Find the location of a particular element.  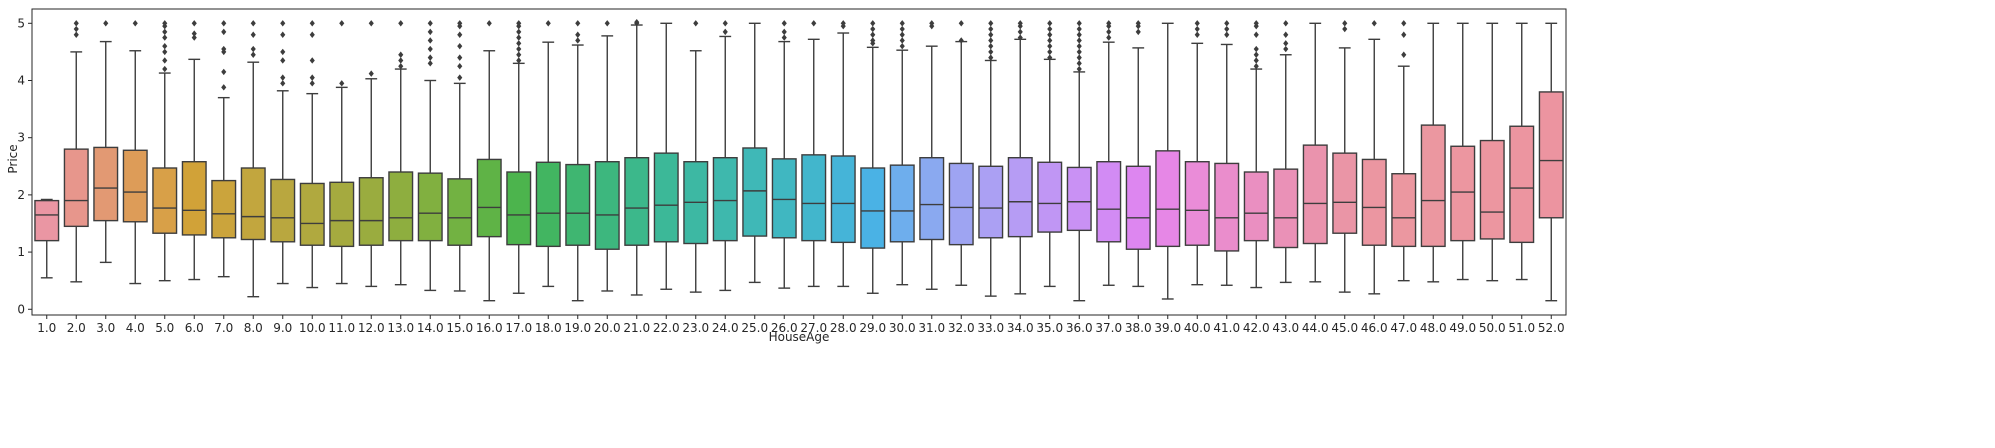

x-tick-label: 46.0 is located at coordinates (1374, 328).